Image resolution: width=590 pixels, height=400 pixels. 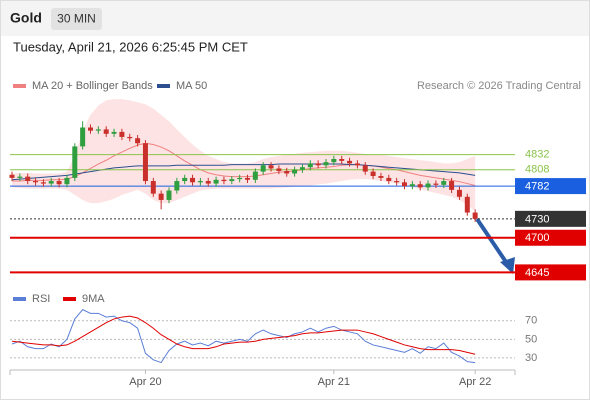 I want to click on level-label: 4782, so click(x=537, y=186).